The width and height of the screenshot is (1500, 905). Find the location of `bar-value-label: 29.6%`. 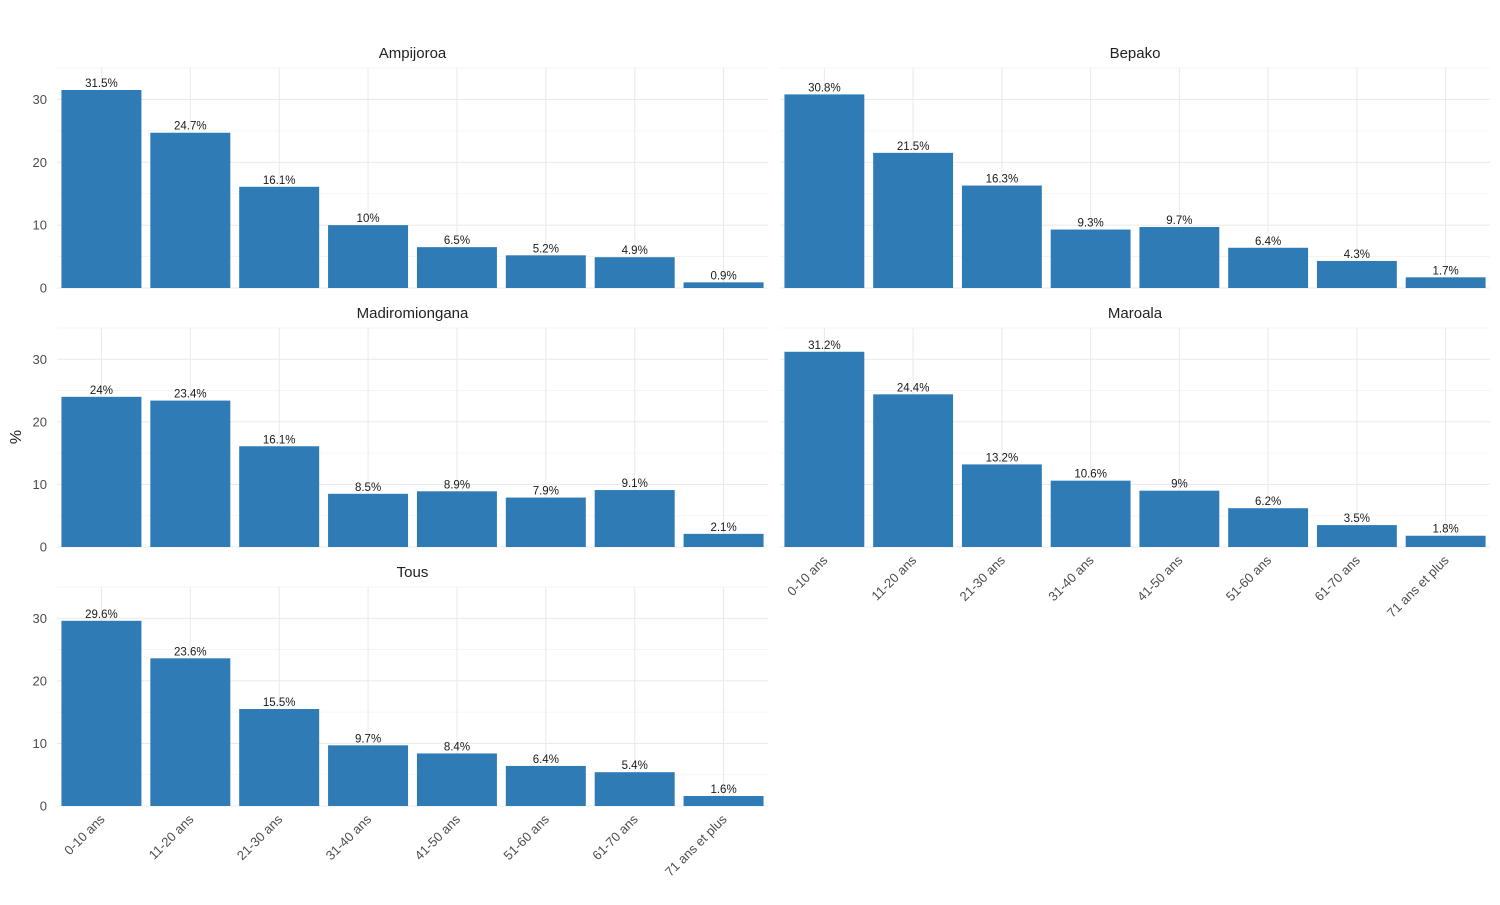

bar-value-label: 29.6% is located at coordinates (101, 615).